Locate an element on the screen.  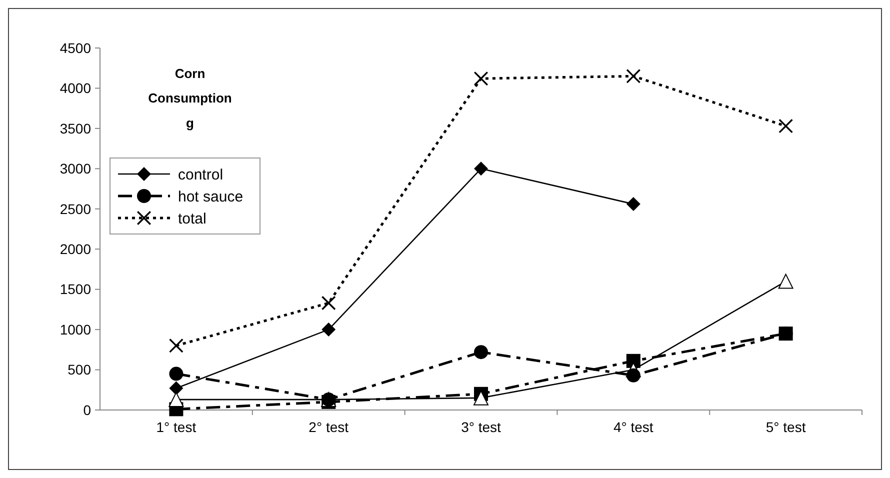
y-tick-label: 2000 is located at coordinates (76, 249).